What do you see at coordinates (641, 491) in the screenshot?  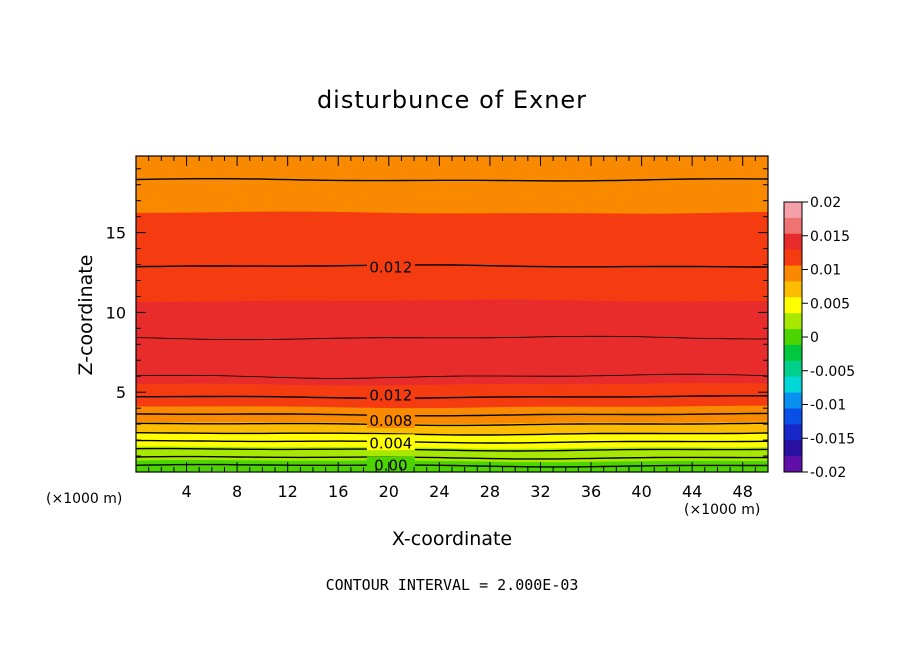 I see `x-tick-label: 40` at bounding box center [641, 491].